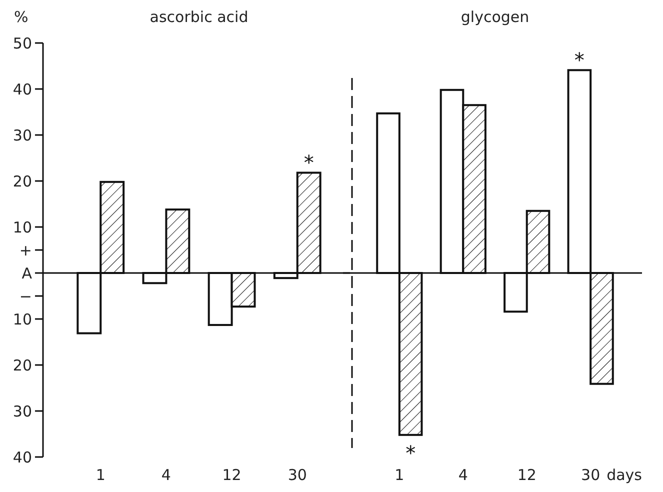 This screenshot has height=492, width=663. I want to click on x-axis-title: days, so click(624, 475).